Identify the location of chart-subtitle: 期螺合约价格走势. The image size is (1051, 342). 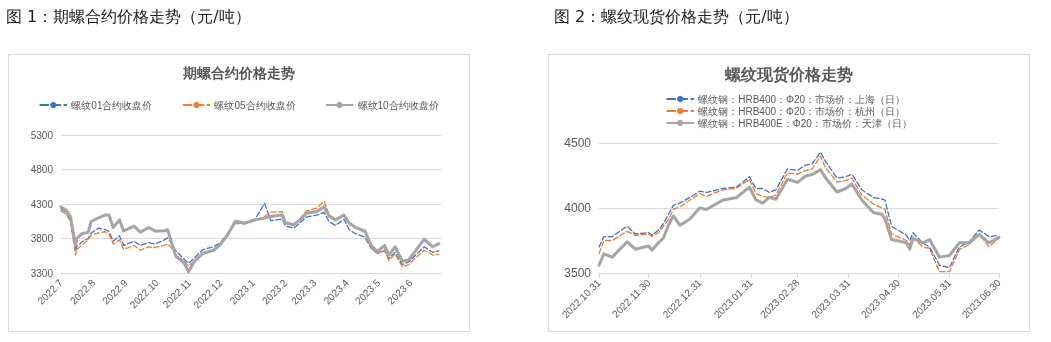
(238, 73).